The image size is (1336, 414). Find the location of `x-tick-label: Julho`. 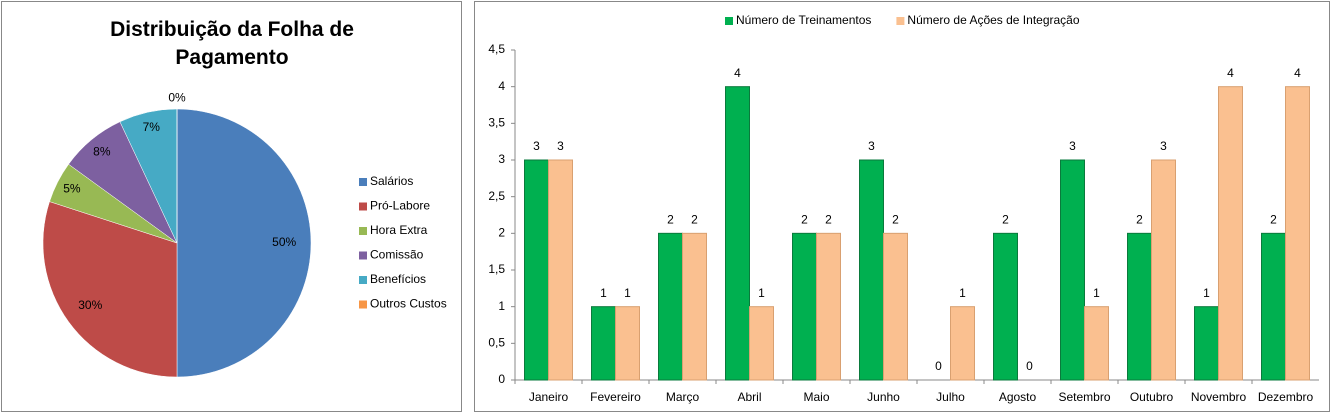

x-tick-label: Julho is located at coordinates (950, 397).